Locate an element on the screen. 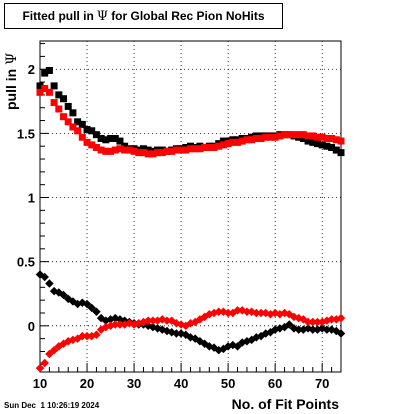  y-axis-label: pull in Ψ is located at coordinates (11, 81).